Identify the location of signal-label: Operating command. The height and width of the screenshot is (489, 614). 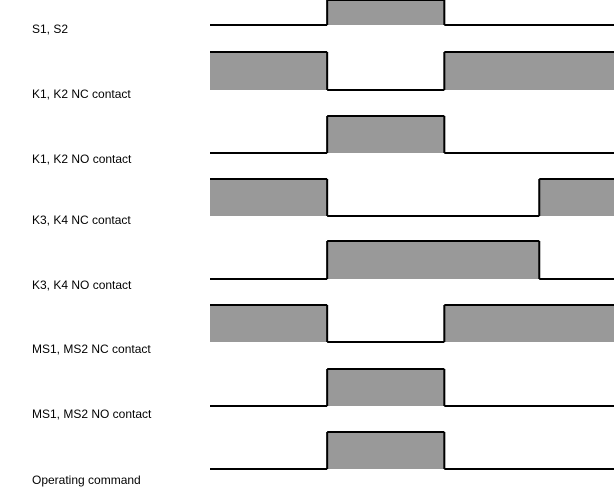
(86, 480).